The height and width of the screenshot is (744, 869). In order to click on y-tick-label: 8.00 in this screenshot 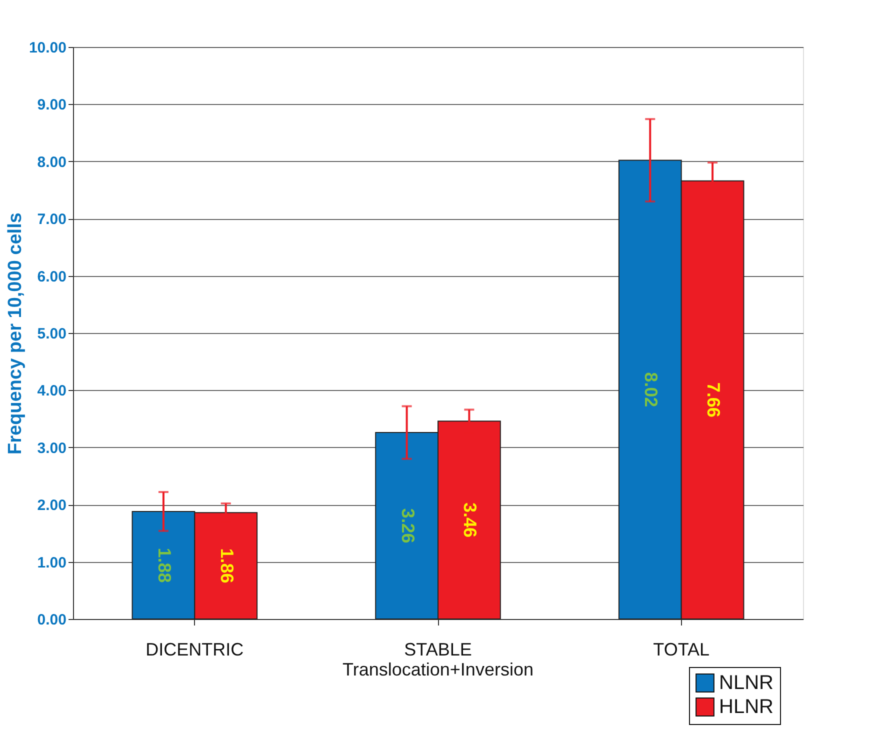, I will do `click(51, 162)`.